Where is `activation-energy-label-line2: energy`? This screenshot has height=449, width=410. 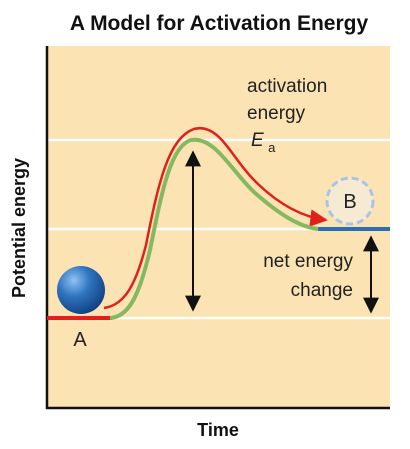 activation-energy-label-line2: energy is located at coordinates (276, 113).